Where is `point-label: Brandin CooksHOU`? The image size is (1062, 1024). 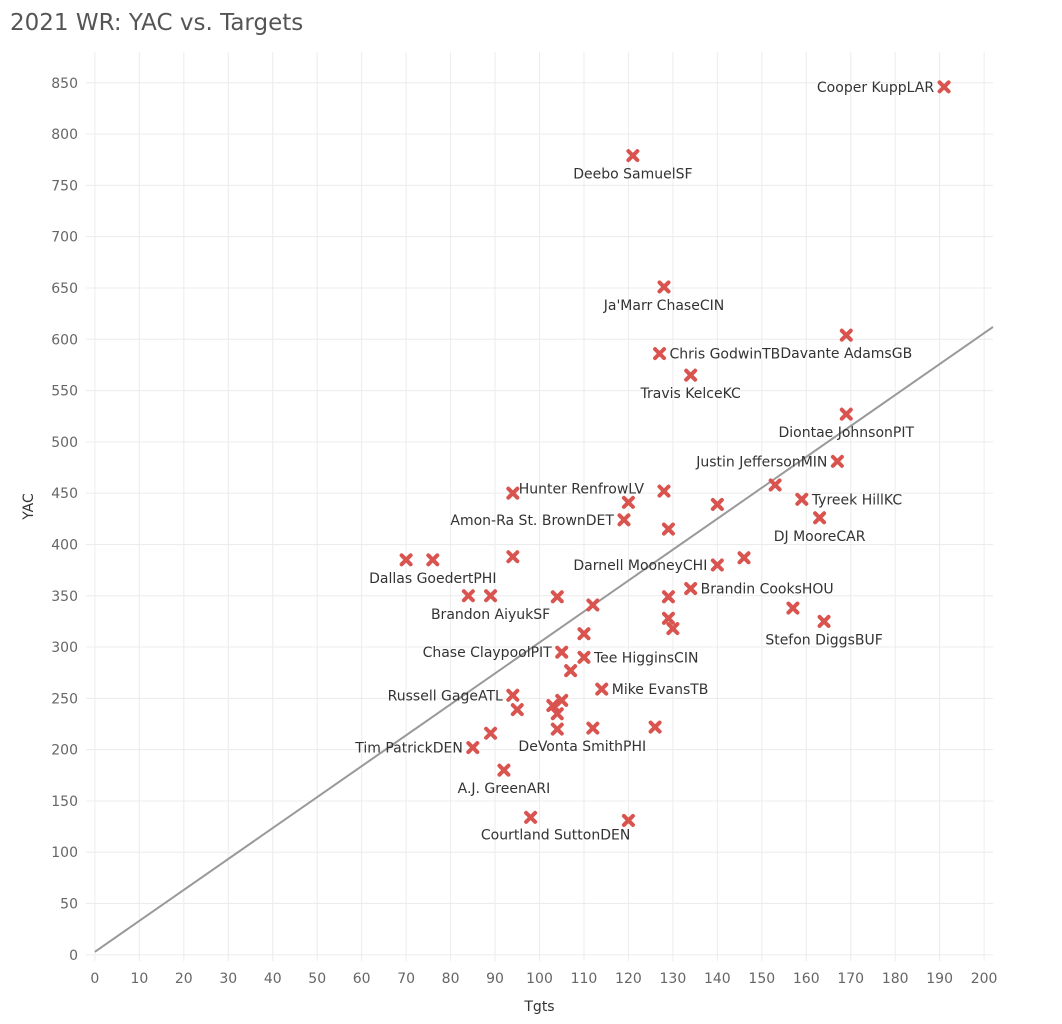 point-label: Brandin CooksHOU is located at coordinates (767, 590).